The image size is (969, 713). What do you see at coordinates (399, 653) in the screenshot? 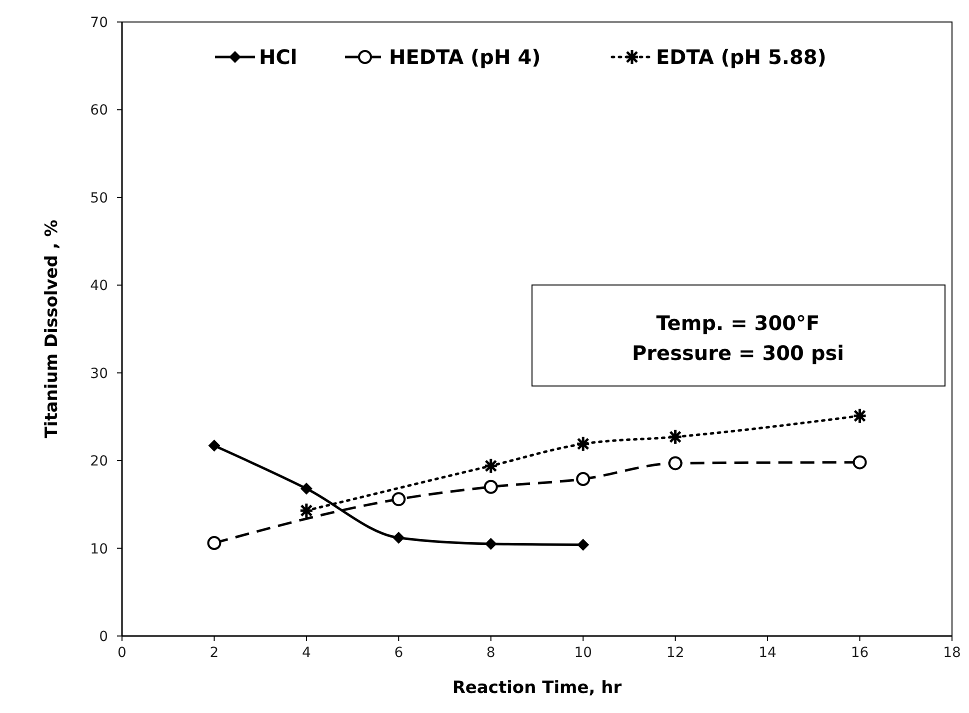
I see `x-tick-label: 6` at bounding box center [399, 653].